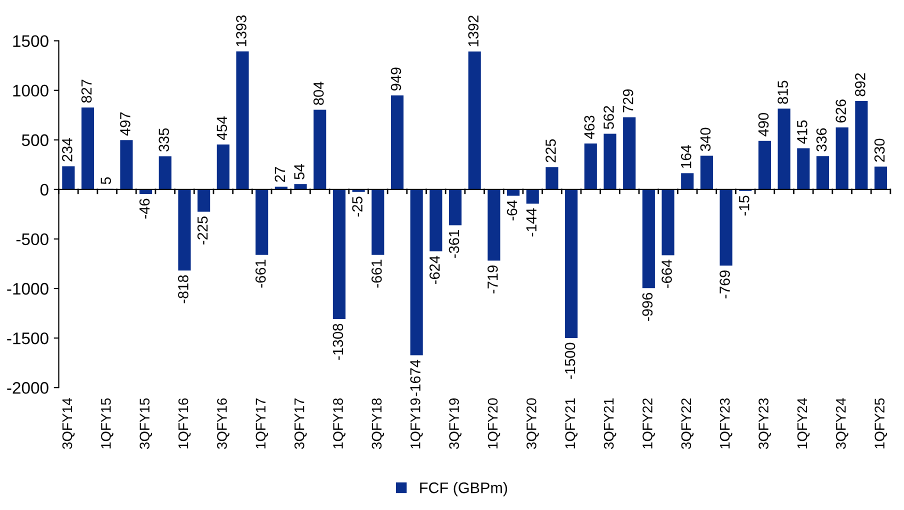  What do you see at coordinates (222, 128) in the screenshot?
I see `data-label: 454` at bounding box center [222, 128].